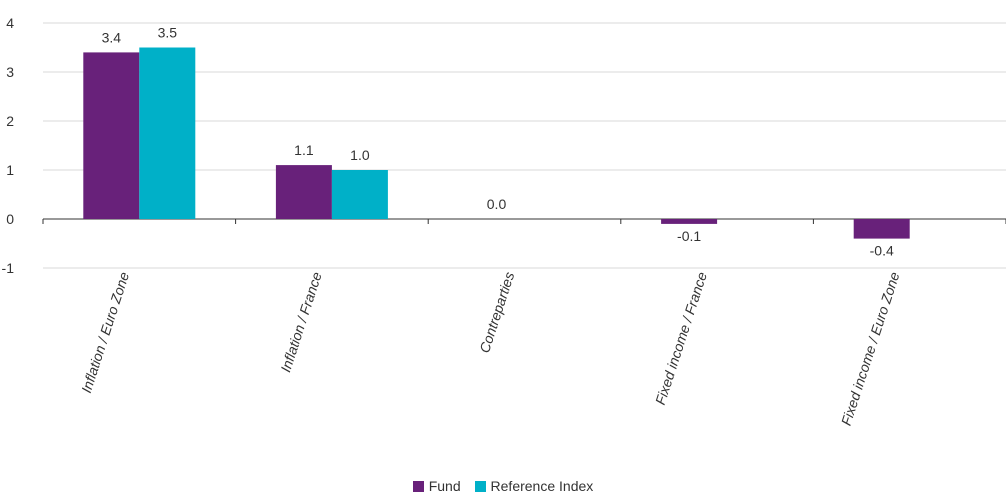 The image size is (1006, 499). I want to click on legend-item-reference-index: Reference Index, so click(534, 486).